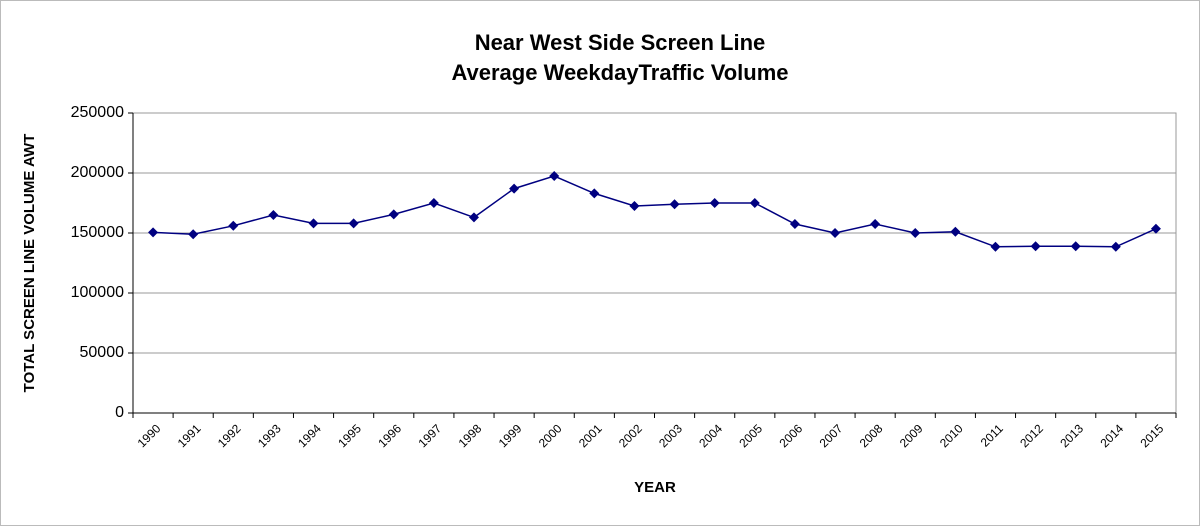 This screenshot has width=1201, height=527. Describe the element at coordinates (655, 211) in the screenshot. I see `line` at that location.